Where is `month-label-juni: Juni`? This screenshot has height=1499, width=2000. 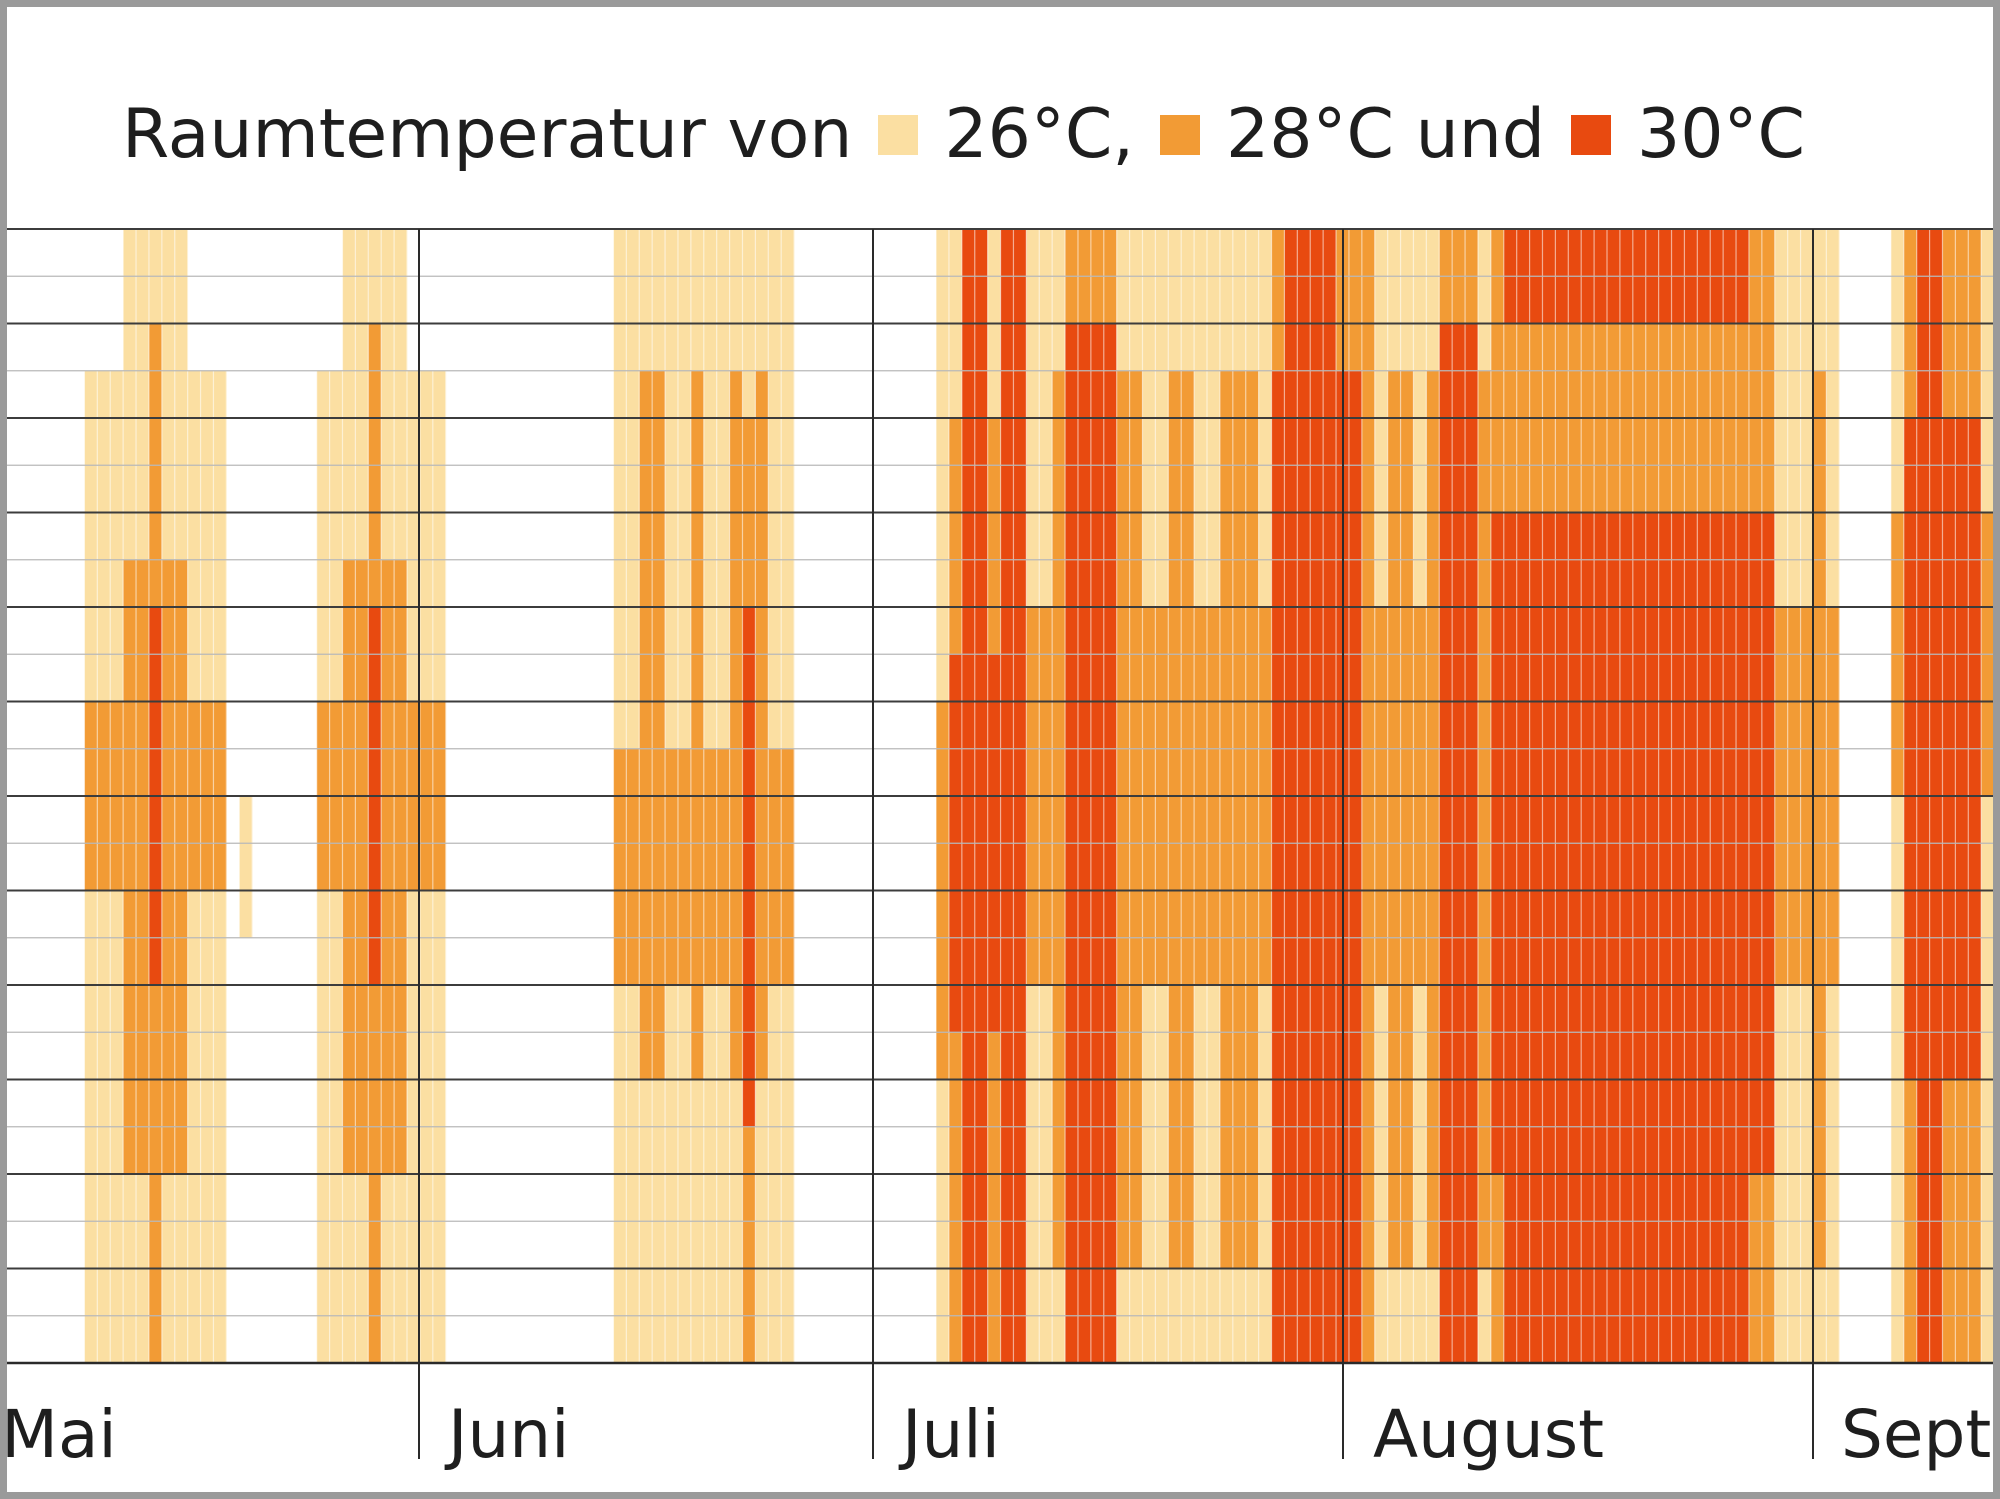
month-label-juni: Juni is located at coordinates (509, 1434).